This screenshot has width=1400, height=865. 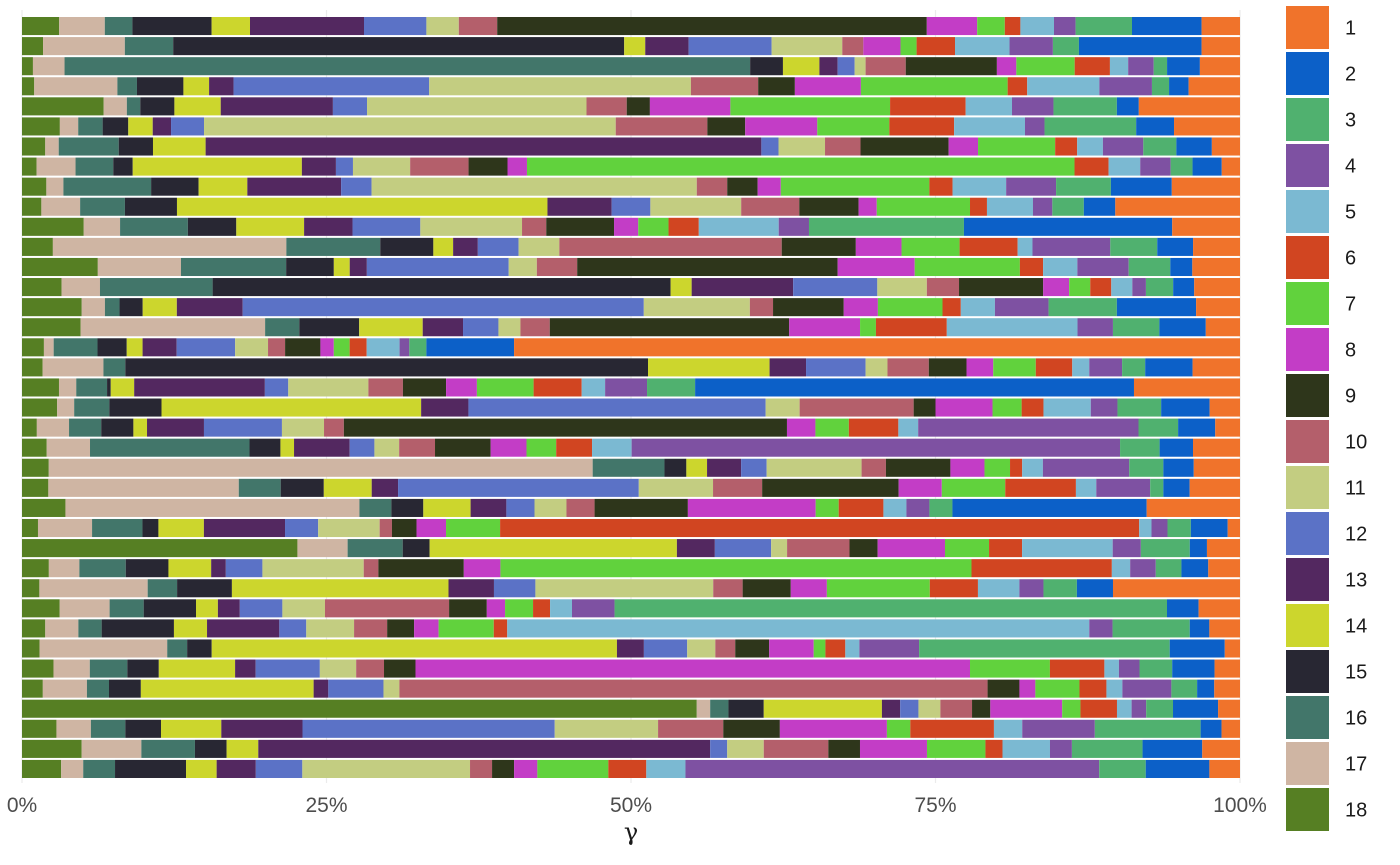 What do you see at coordinates (1356, 627) in the screenshot?
I see `legend-label-14: 14` at bounding box center [1356, 627].